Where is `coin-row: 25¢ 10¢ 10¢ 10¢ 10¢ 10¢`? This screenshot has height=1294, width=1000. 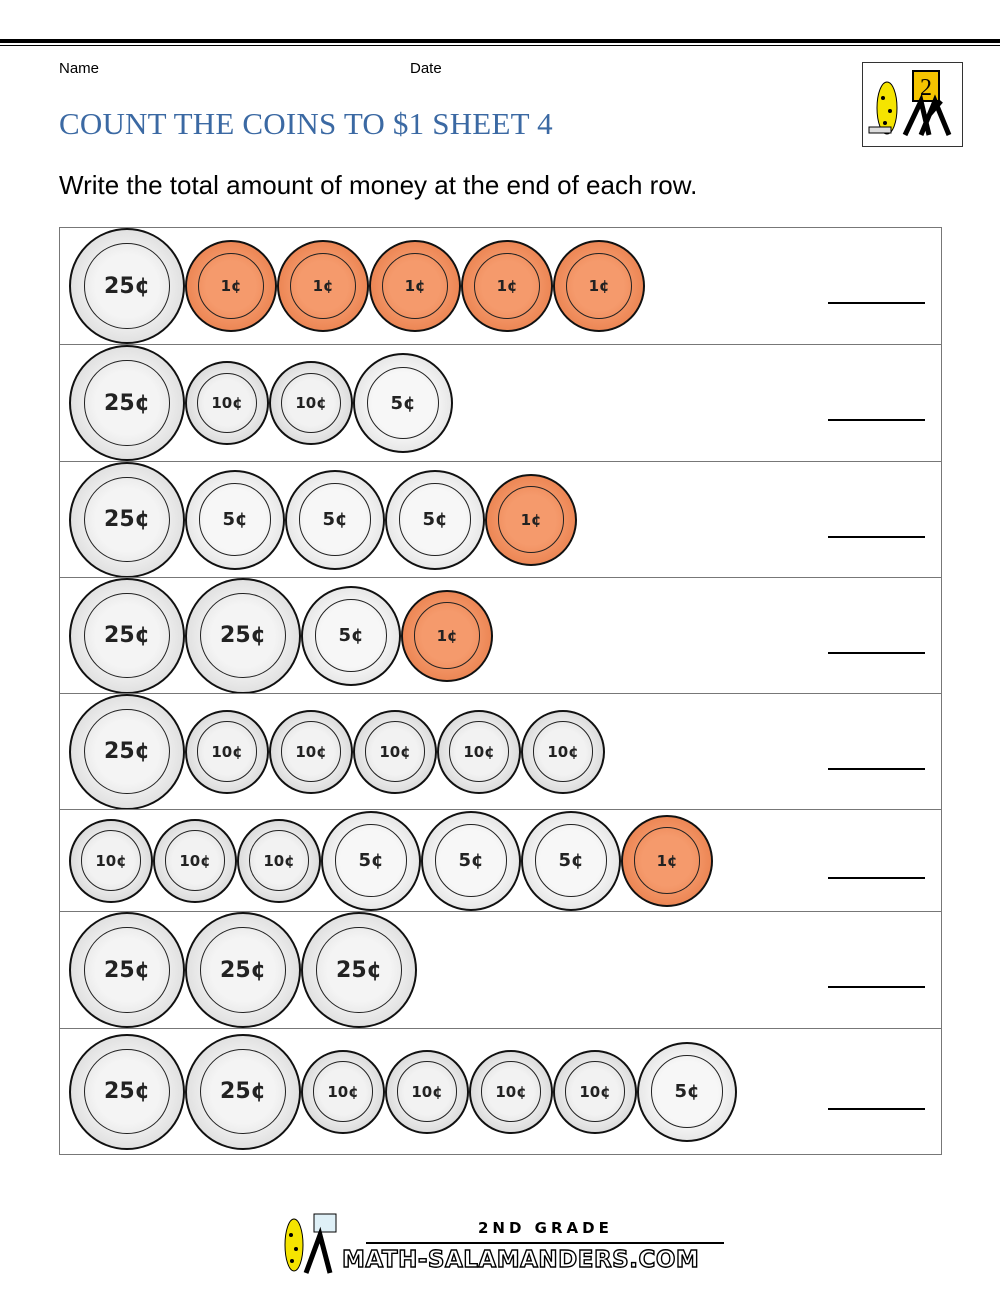
coin-row: 25¢ 10¢ 10¢ 10¢ 10¢ 10¢ is located at coordinates (500, 751).